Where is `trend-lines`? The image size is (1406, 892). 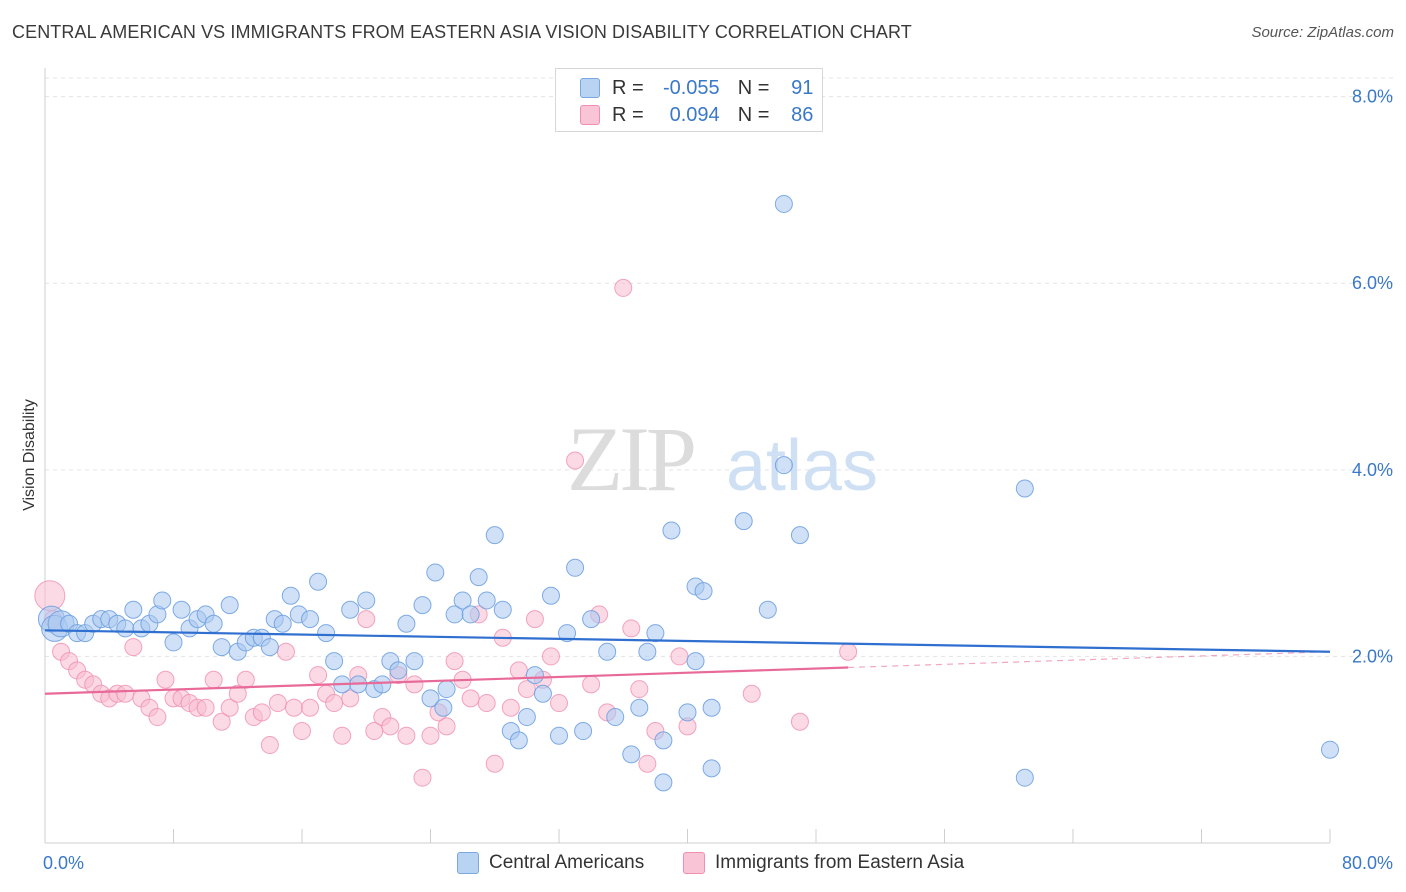
trend-lines is located at coordinates (687, 662).